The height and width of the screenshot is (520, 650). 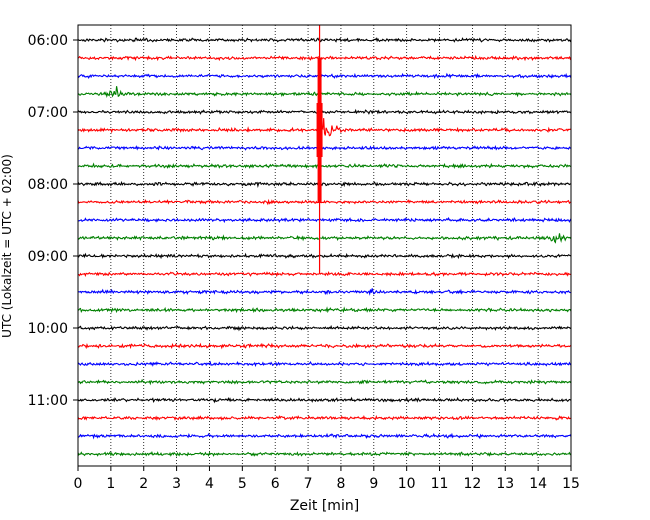 What do you see at coordinates (48, 185) in the screenshot?
I see `y-tick-label: 08:00` at bounding box center [48, 185].